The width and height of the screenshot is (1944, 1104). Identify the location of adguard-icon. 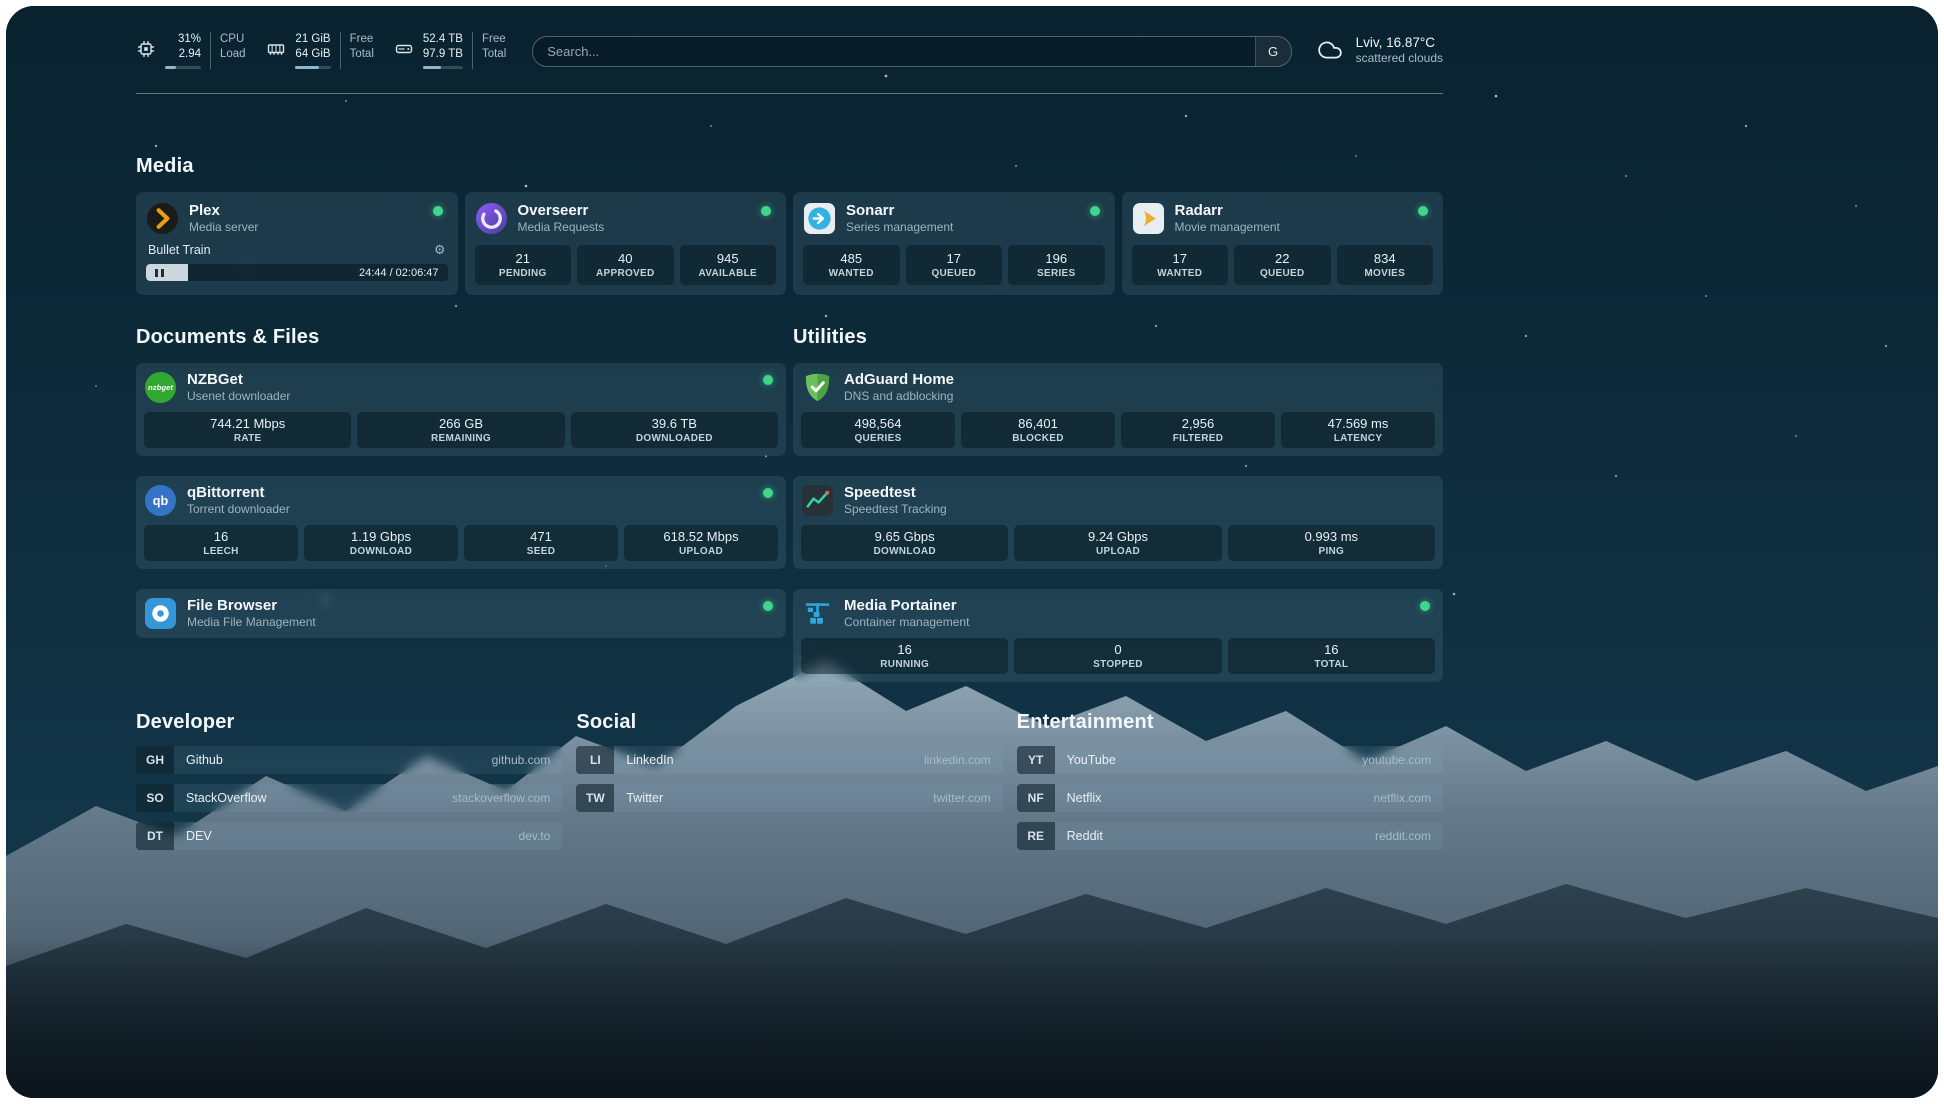
(817, 387).